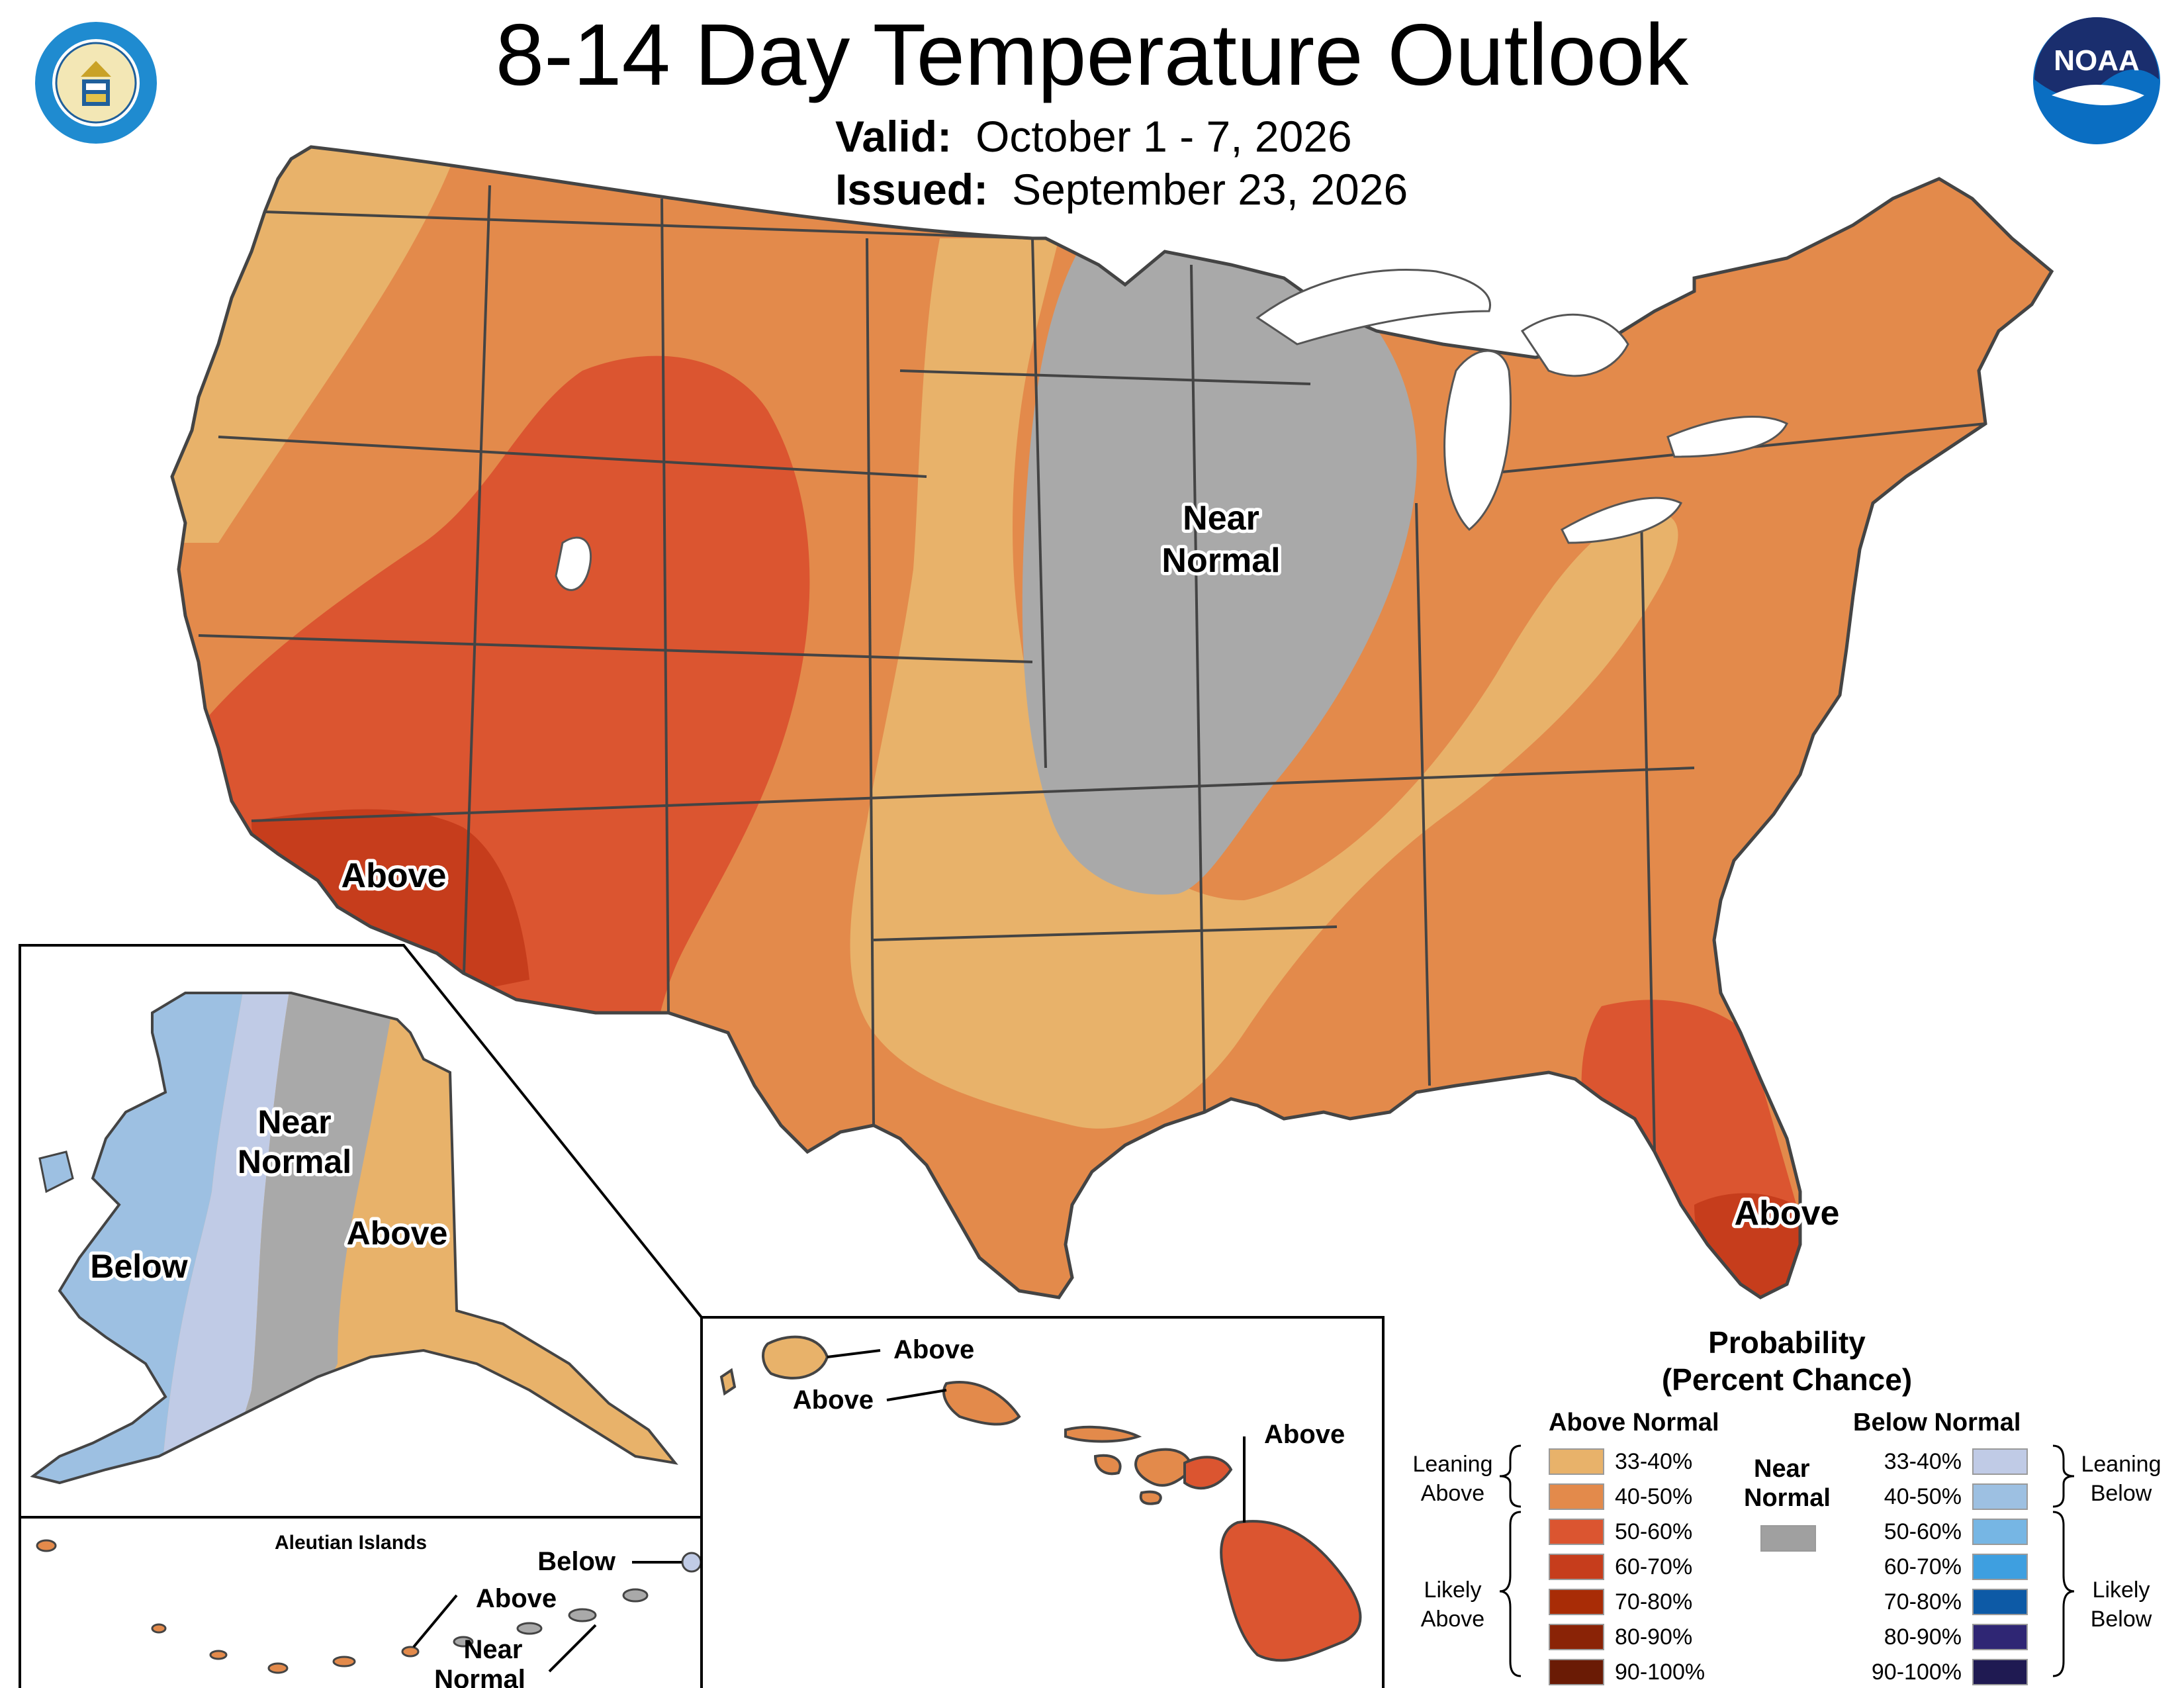 The image size is (2184, 1688). Describe the element at coordinates (573, 563) in the screenshot. I see `great-salt-lake` at that location.